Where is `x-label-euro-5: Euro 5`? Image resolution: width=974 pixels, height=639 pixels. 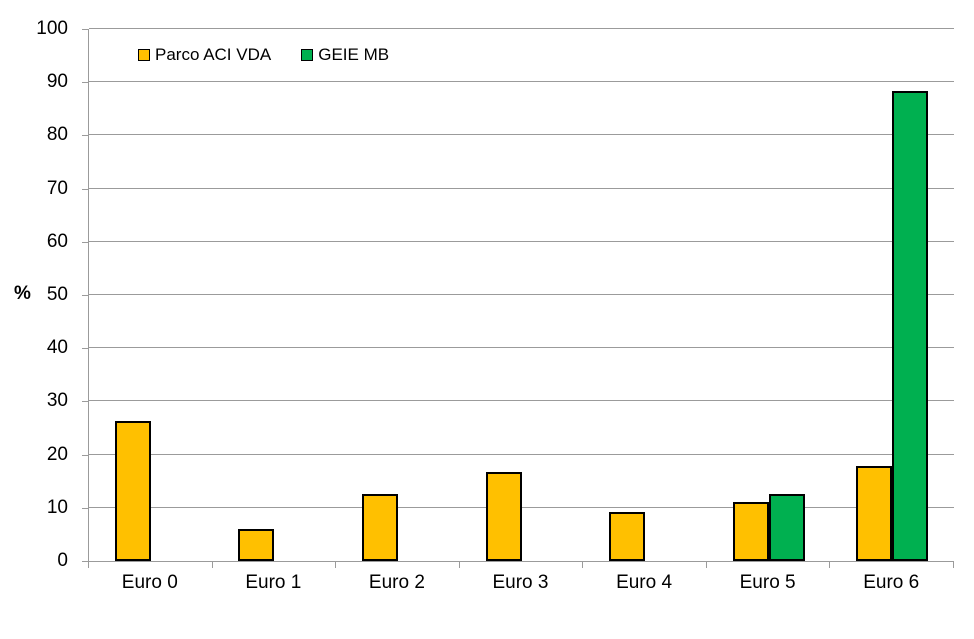 x-label-euro-5: Euro 5 is located at coordinates (767, 582).